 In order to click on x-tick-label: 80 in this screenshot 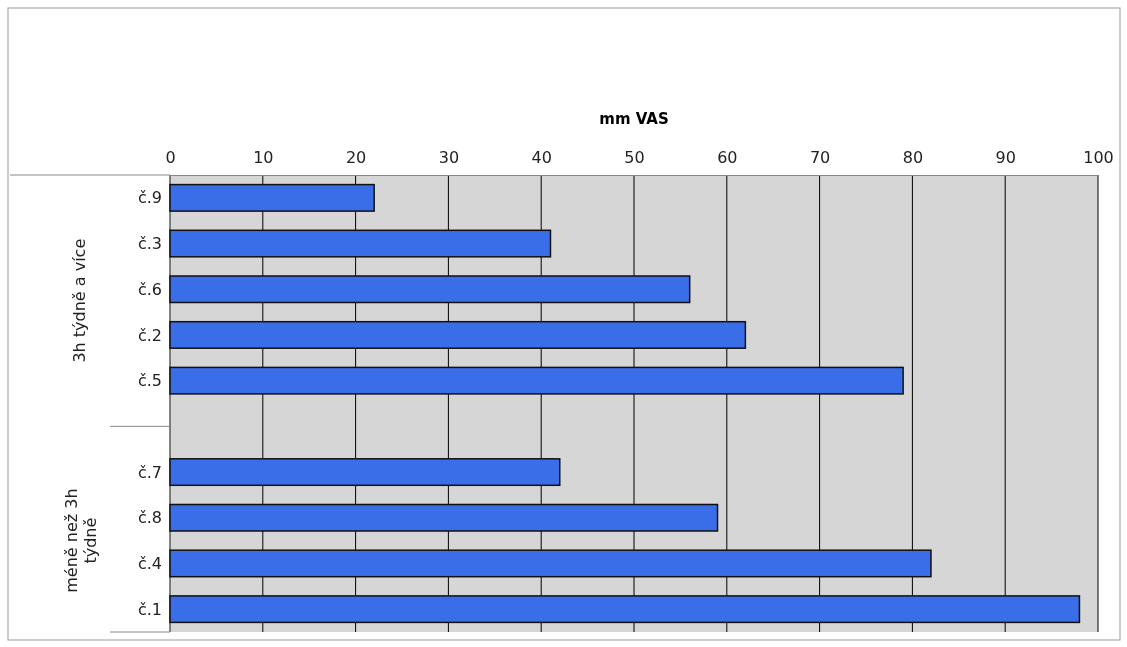, I will do `click(913, 157)`.